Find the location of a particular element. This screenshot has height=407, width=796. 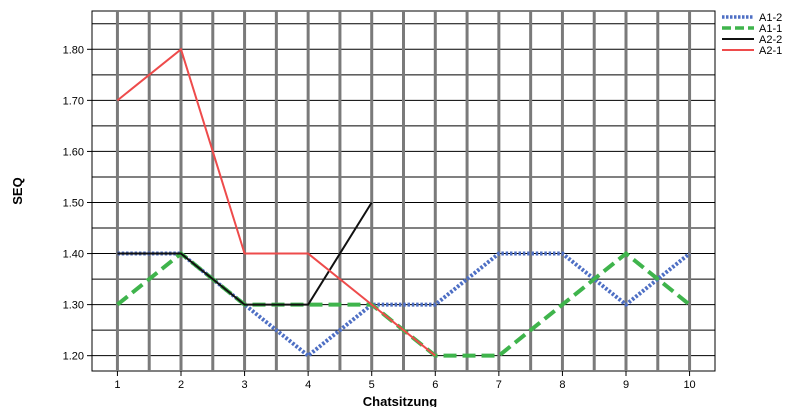

legend-label-a2-1: A2-1 is located at coordinates (770, 51).